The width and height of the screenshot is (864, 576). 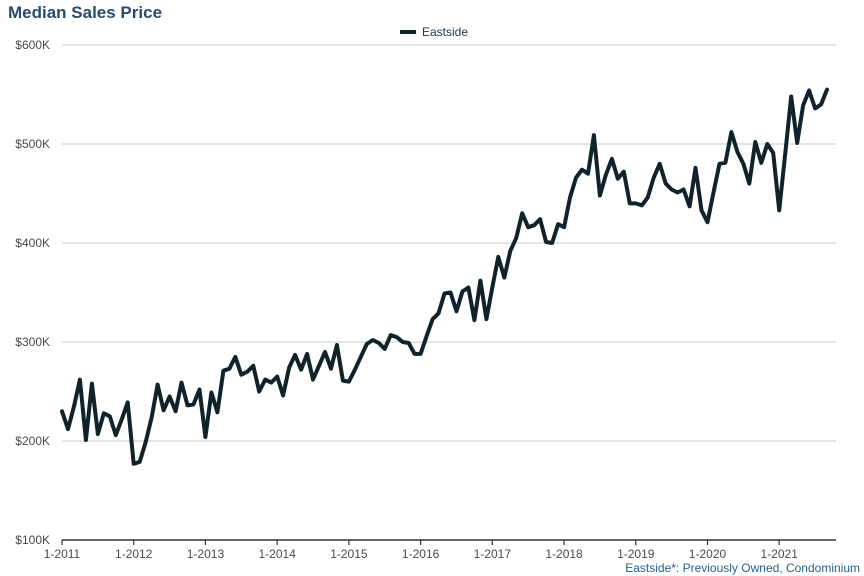 I want to click on footnote: Eastside*: Previously Owned, Condominium, so click(x=742, y=568).